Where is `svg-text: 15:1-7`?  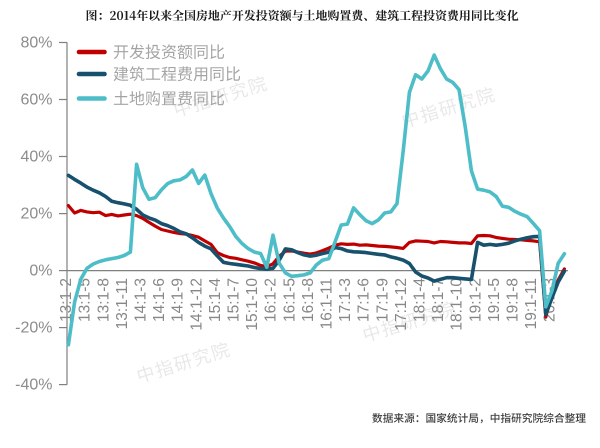
svg-text: 15:1-7 is located at coordinates (234, 300).